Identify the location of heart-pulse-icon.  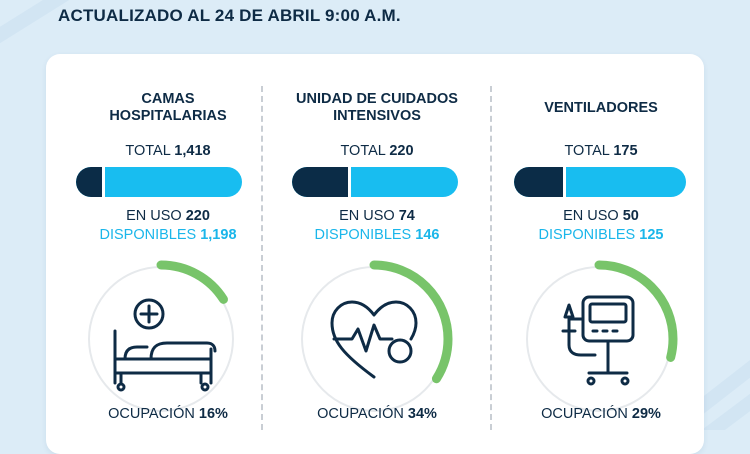
(374, 339).